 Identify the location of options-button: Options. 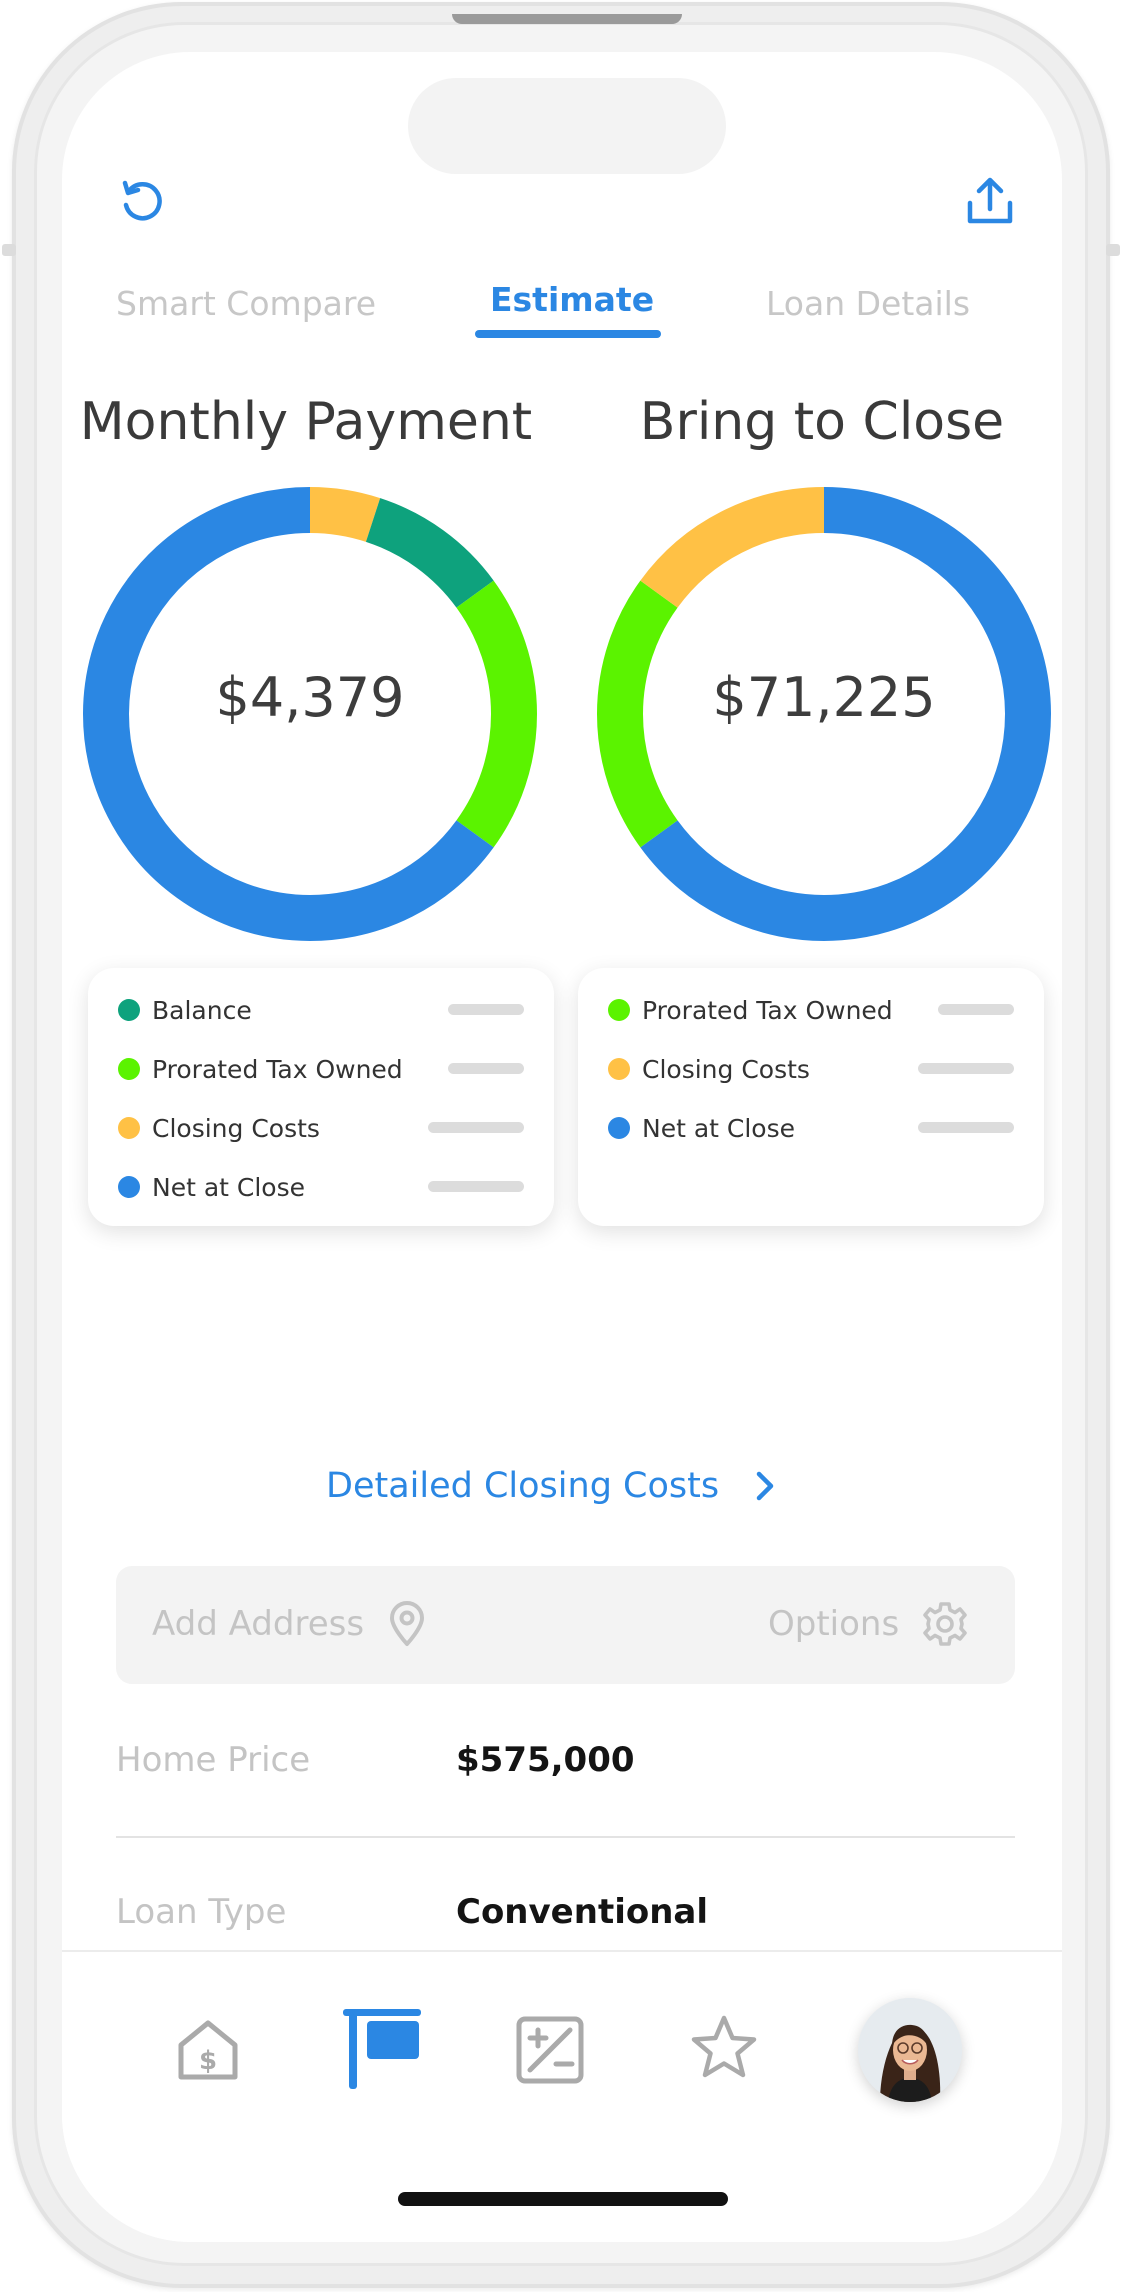
(868, 1624).